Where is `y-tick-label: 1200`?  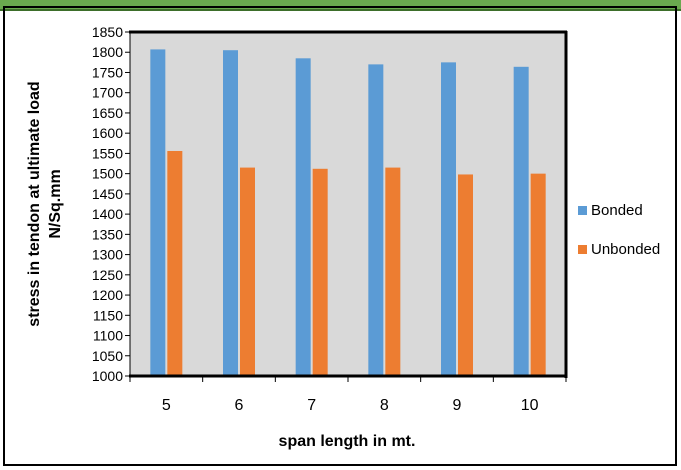
y-tick-label: 1200 is located at coordinates (107, 295).